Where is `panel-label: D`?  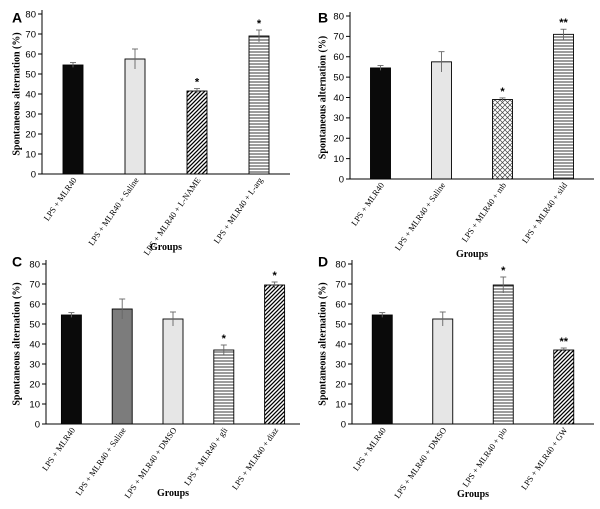 panel-label: D is located at coordinates (323, 261).